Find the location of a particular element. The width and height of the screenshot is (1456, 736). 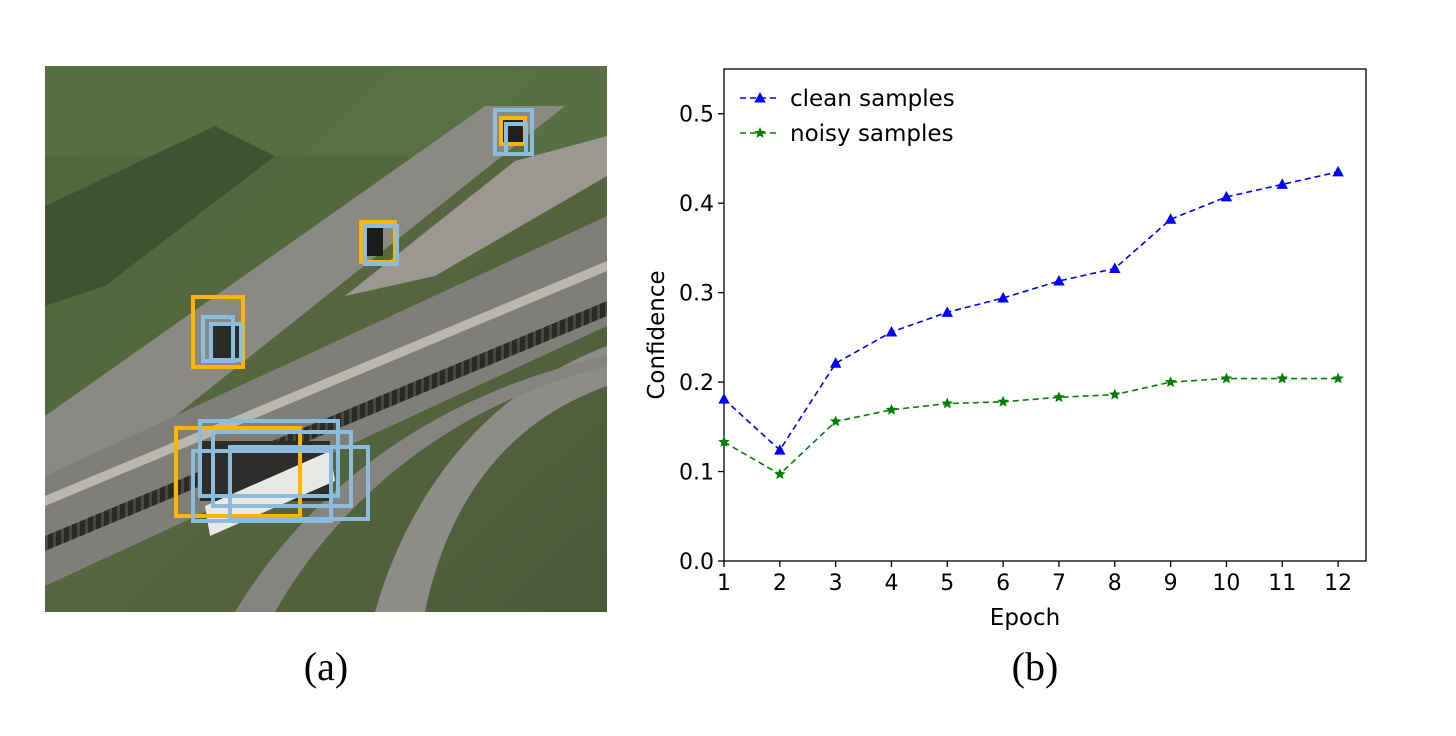

ramp-road-inner is located at coordinates (476, 216).